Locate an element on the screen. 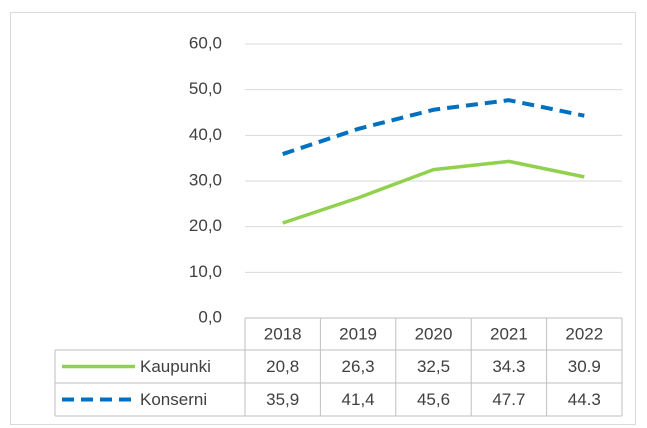 The image size is (647, 428). table-value: 34.3 is located at coordinates (508, 366).